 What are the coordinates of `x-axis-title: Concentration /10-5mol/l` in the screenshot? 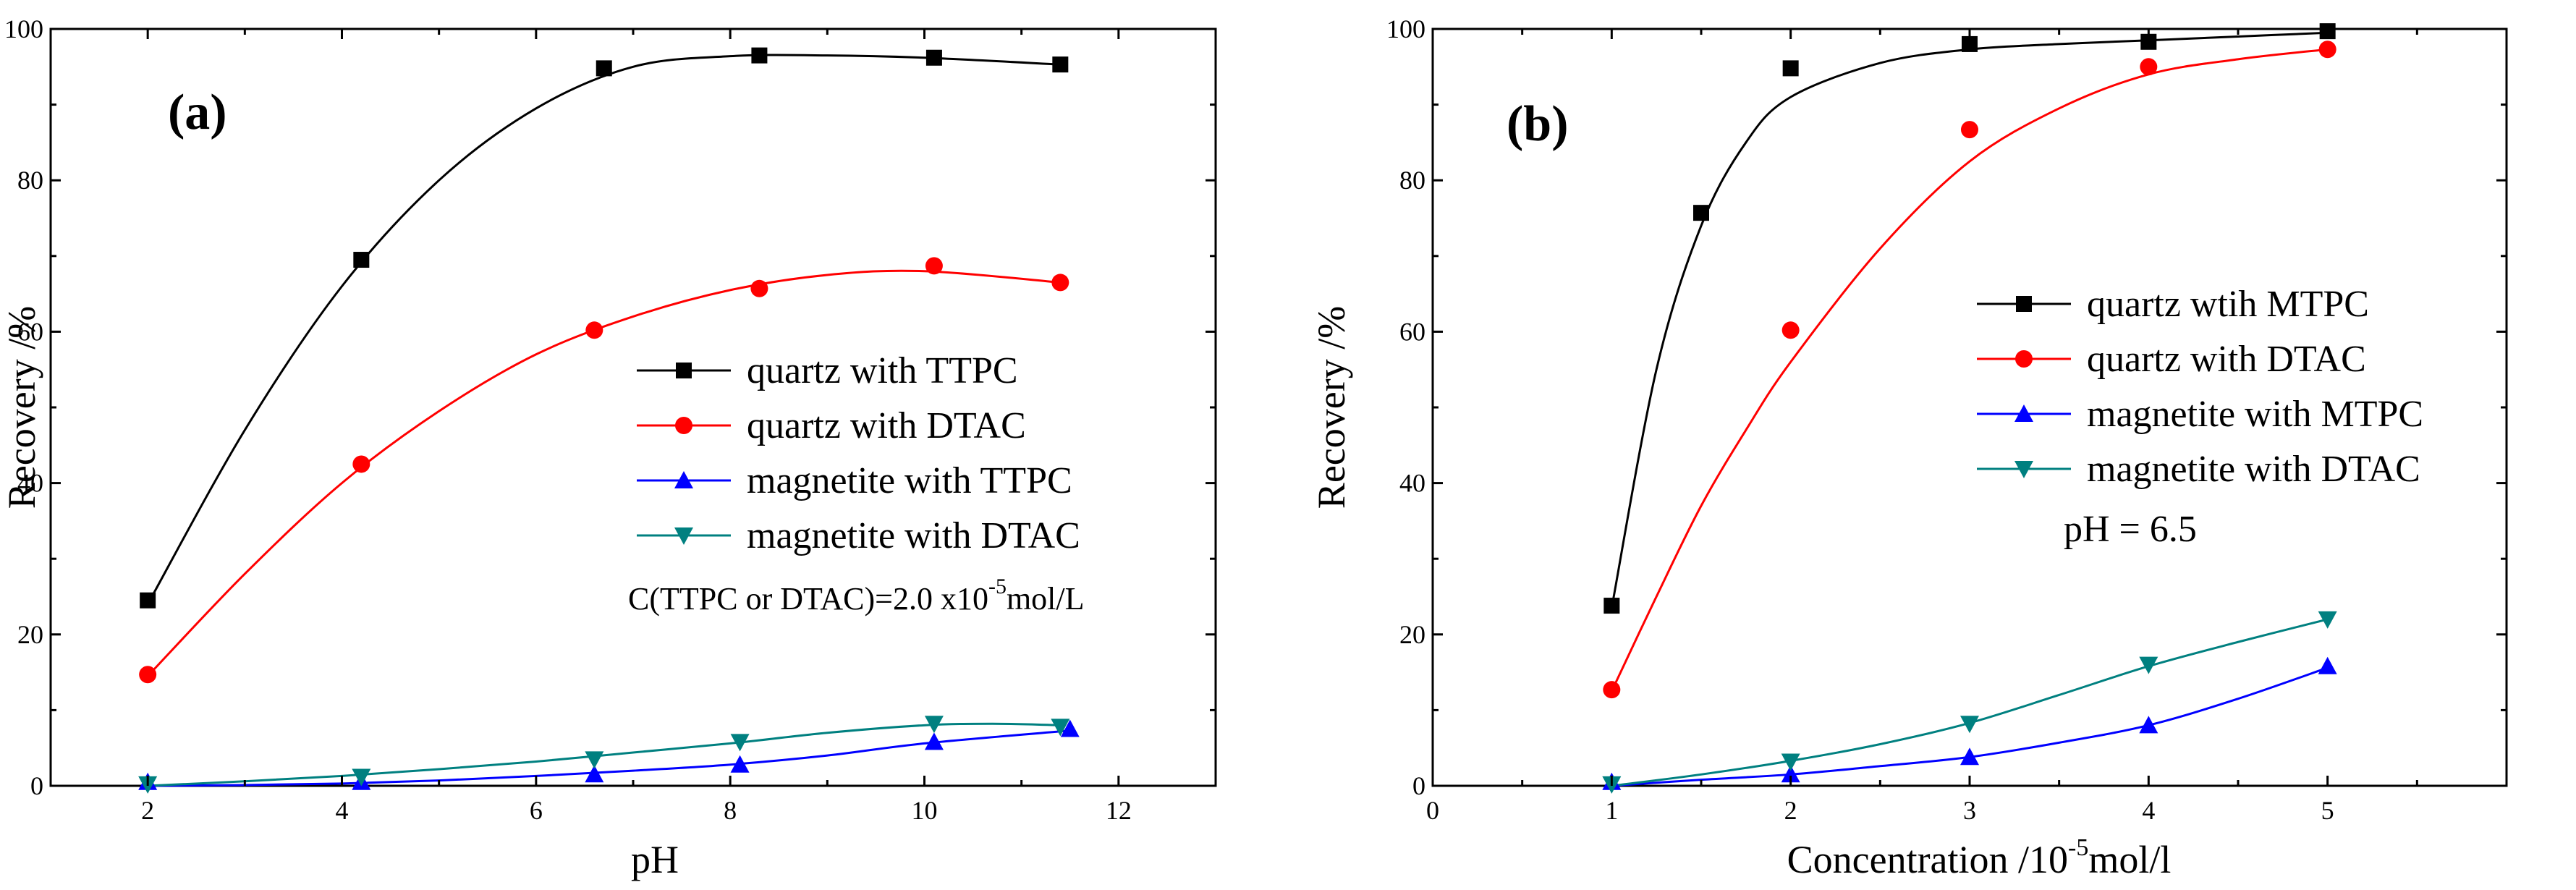 It's located at (1979, 857).